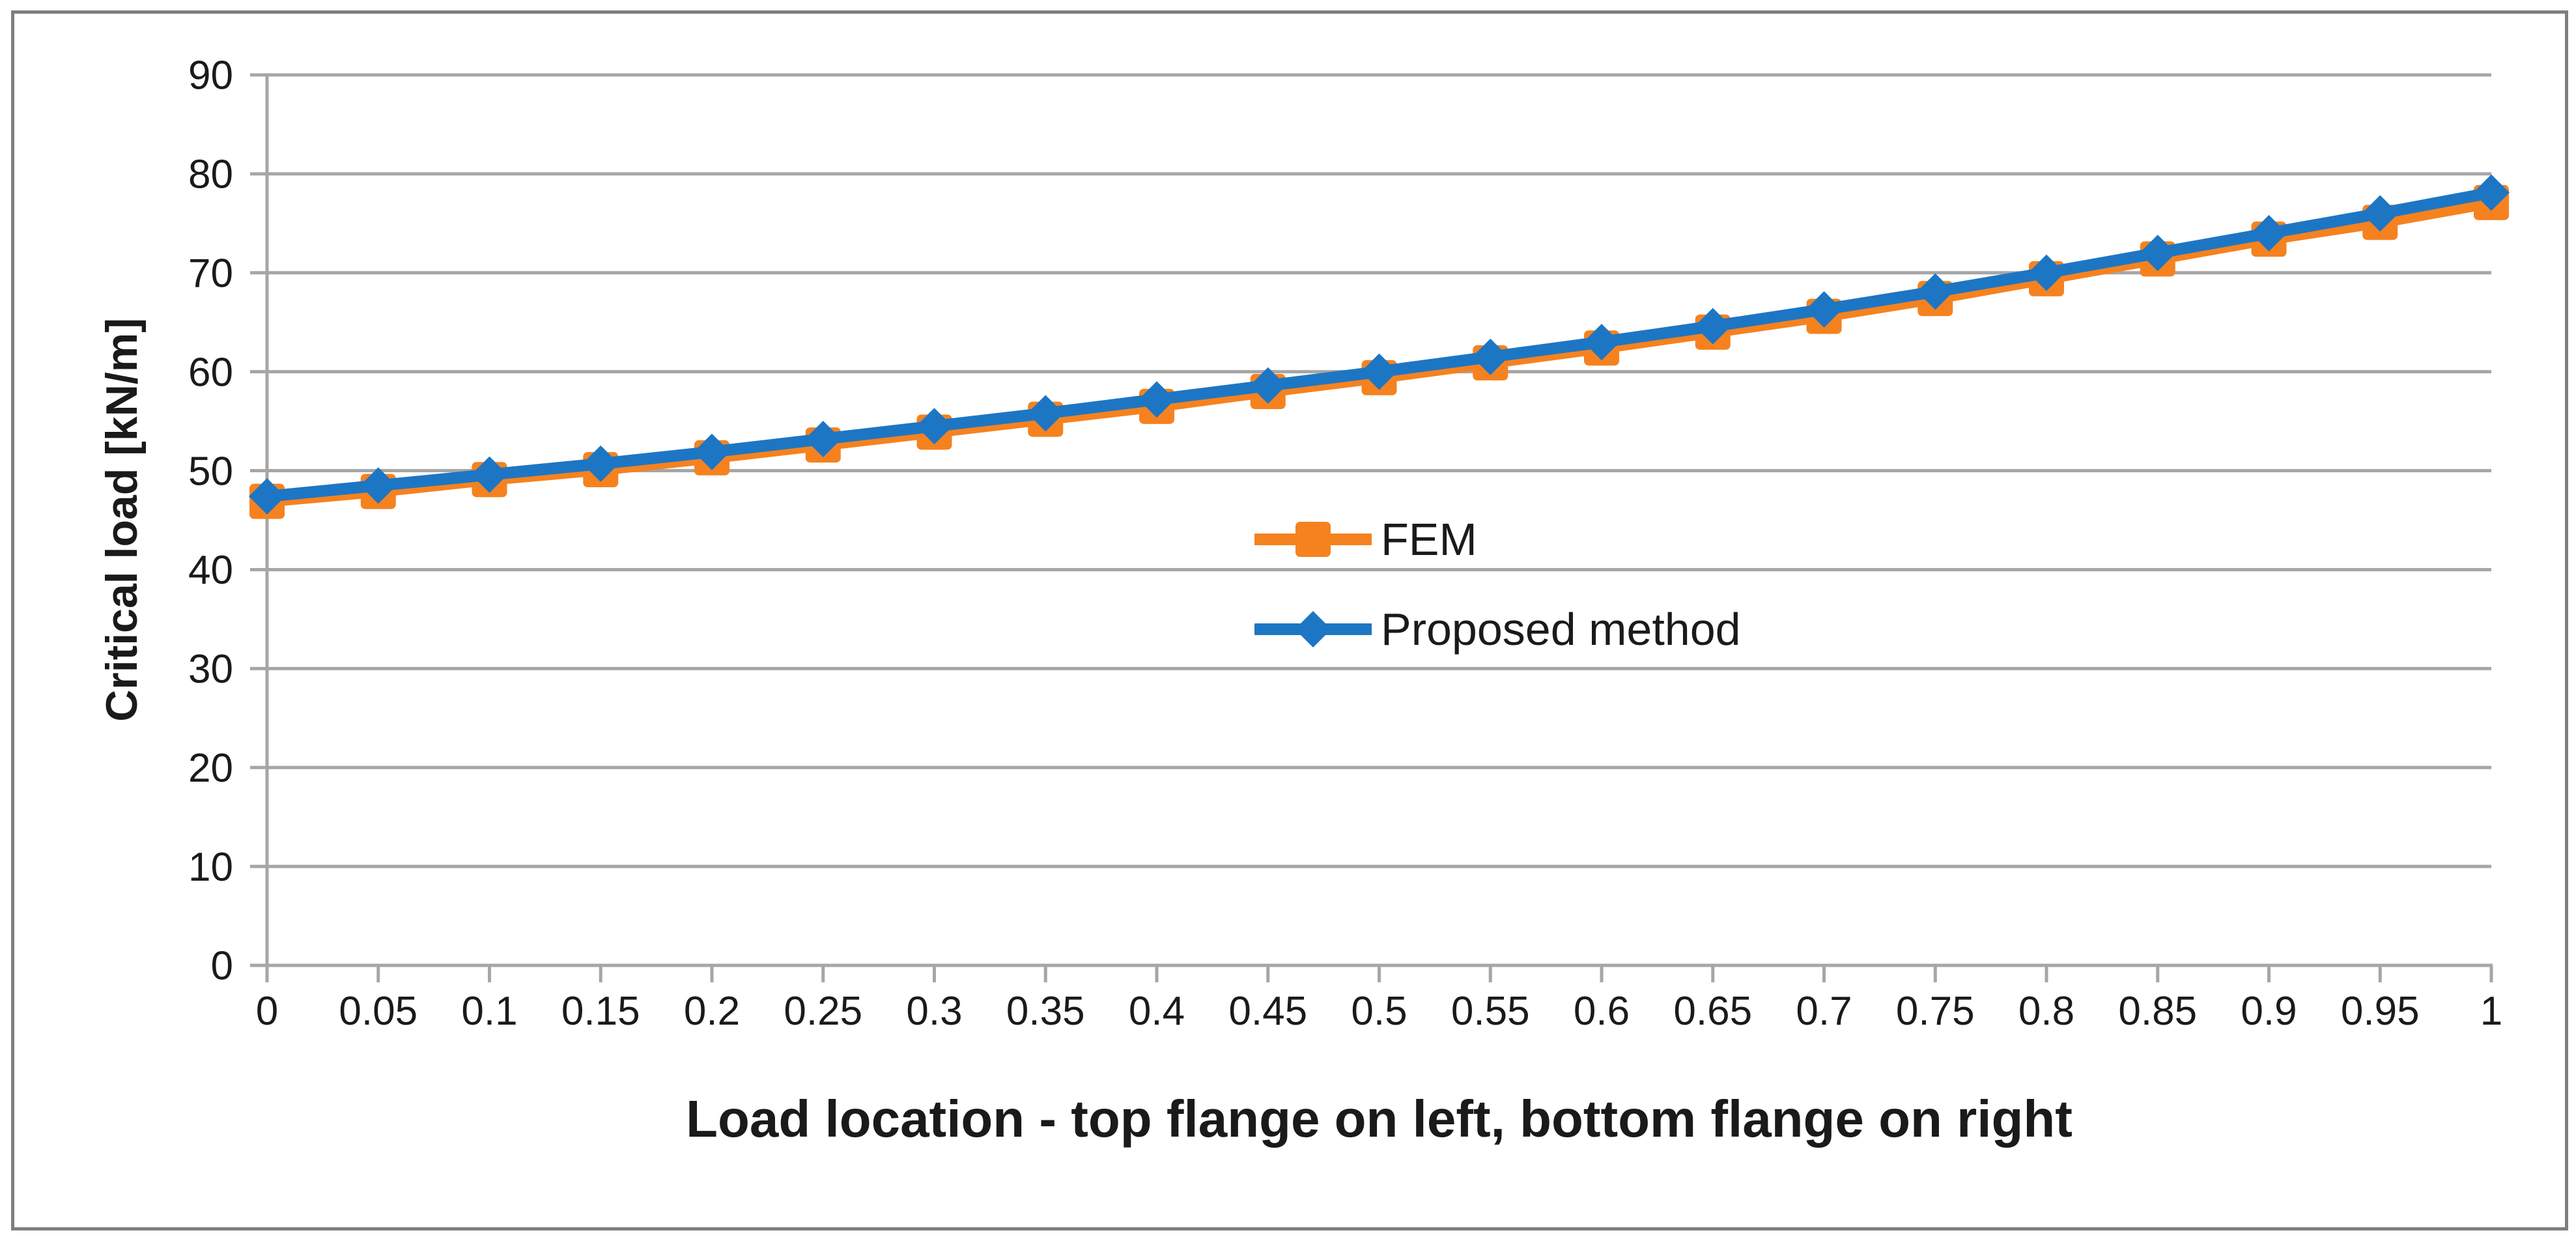 This screenshot has width=2576, height=1237. What do you see at coordinates (222, 966) in the screenshot?
I see `y-tick-label: 0` at bounding box center [222, 966].